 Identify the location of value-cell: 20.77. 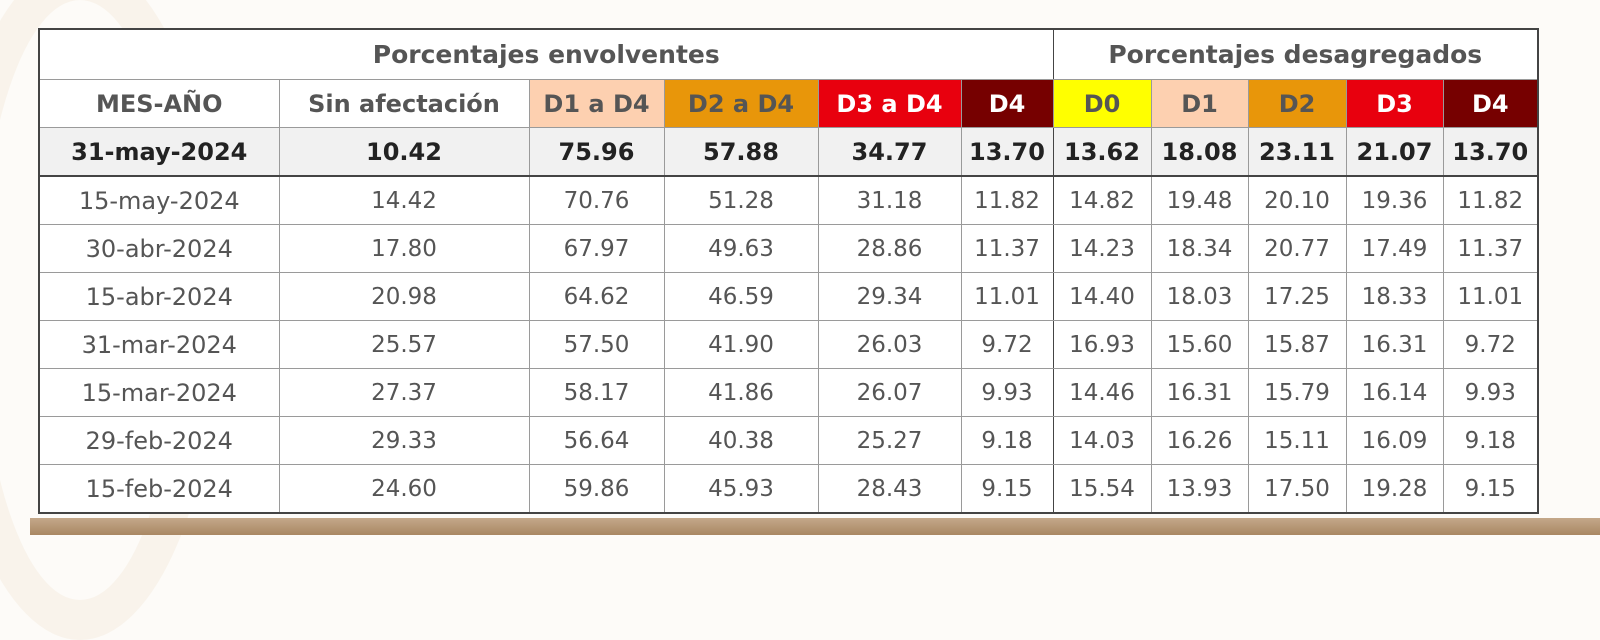
(1297, 248).